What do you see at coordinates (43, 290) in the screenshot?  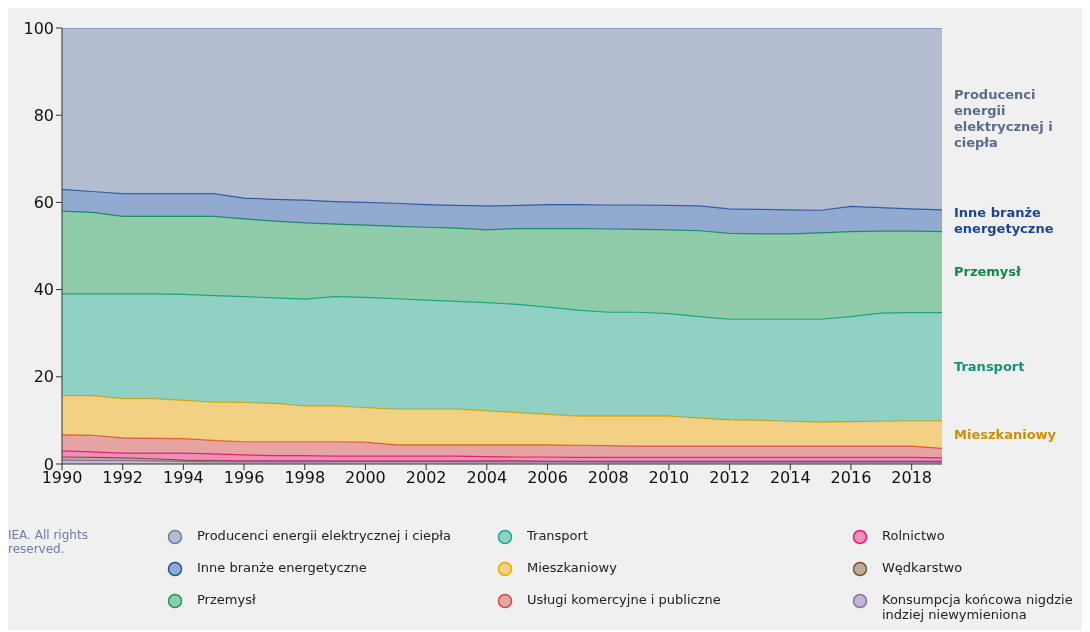 I see `y-tick-label: 40` at bounding box center [43, 290].